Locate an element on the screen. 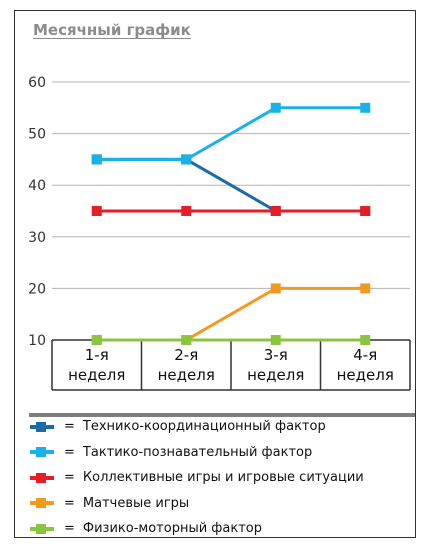  legend-label: Матчевые игры is located at coordinates (136, 503).